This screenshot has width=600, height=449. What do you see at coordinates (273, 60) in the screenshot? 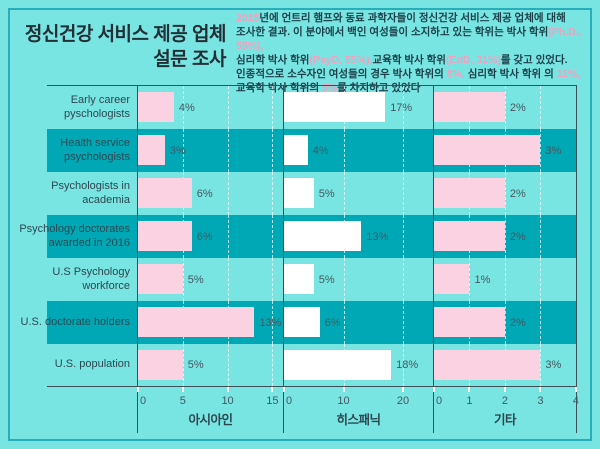
I see `description-text: 심리학 박사 학위` at bounding box center [273, 60].